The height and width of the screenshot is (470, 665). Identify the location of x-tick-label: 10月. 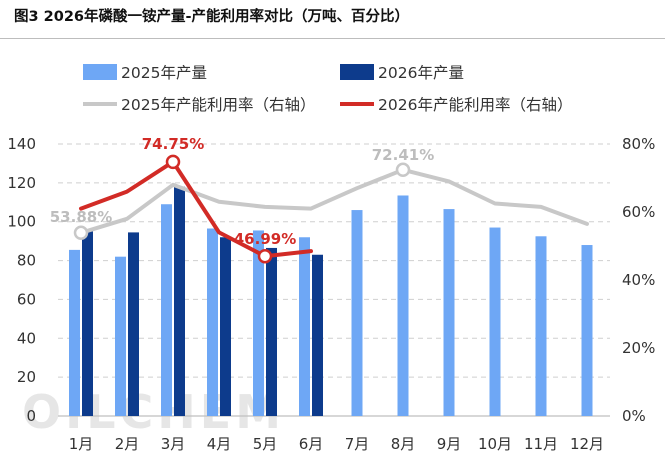
(495, 444).